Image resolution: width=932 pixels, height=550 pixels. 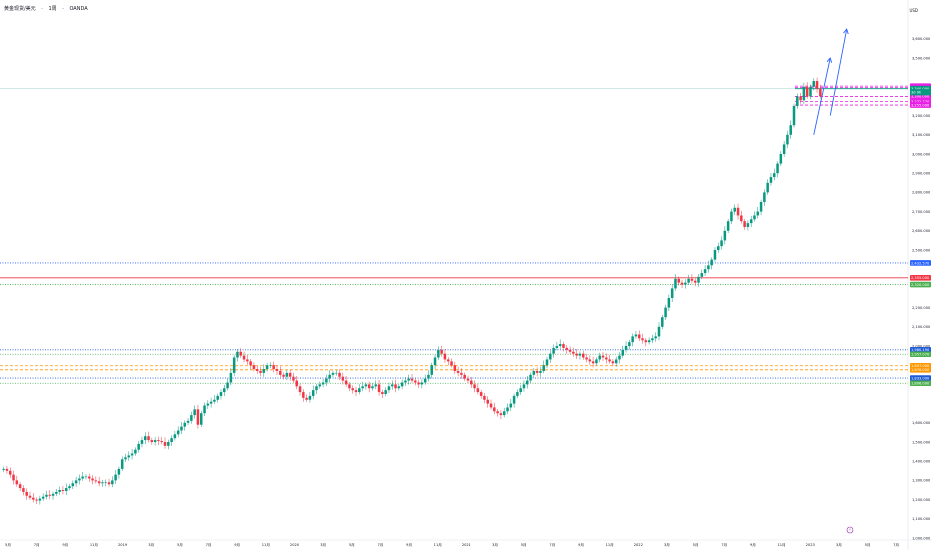 What do you see at coordinates (466, 545) in the screenshot?
I see `x-tick-label: 2021` at bounding box center [466, 545].